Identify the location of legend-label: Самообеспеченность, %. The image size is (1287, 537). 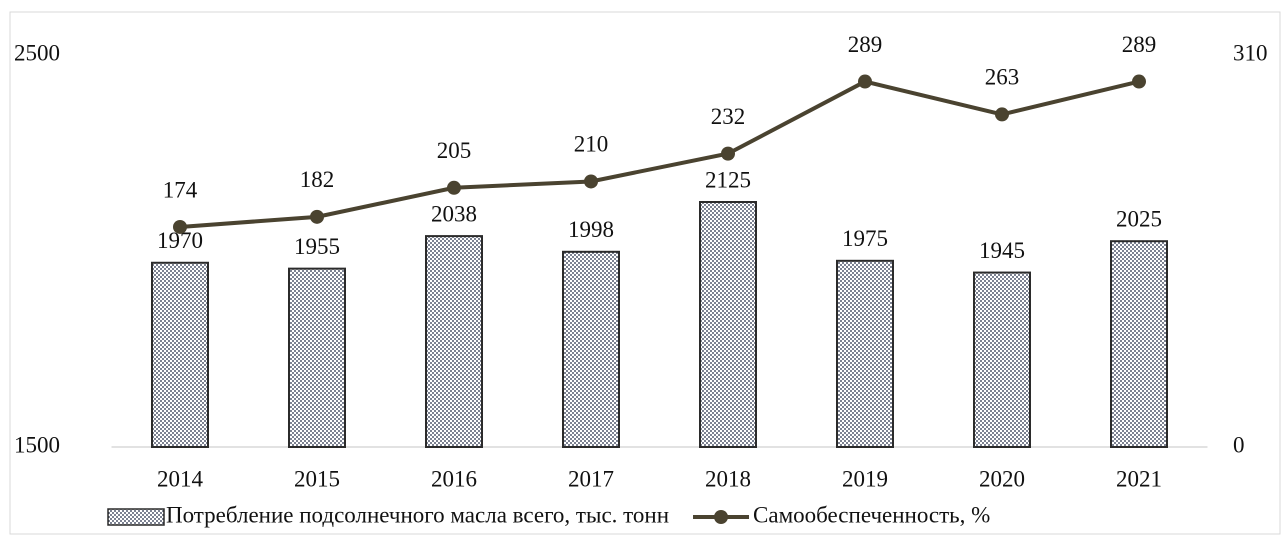
(871, 514).